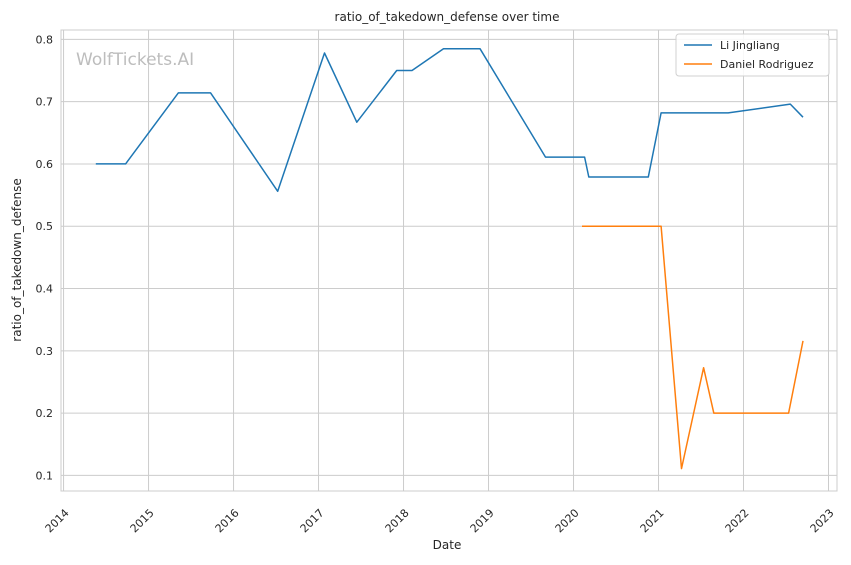 The width and height of the screenshot is (851, 565). I want to click on legend: Li Jingliang Daniel Rodriguez, so click(752, 55).